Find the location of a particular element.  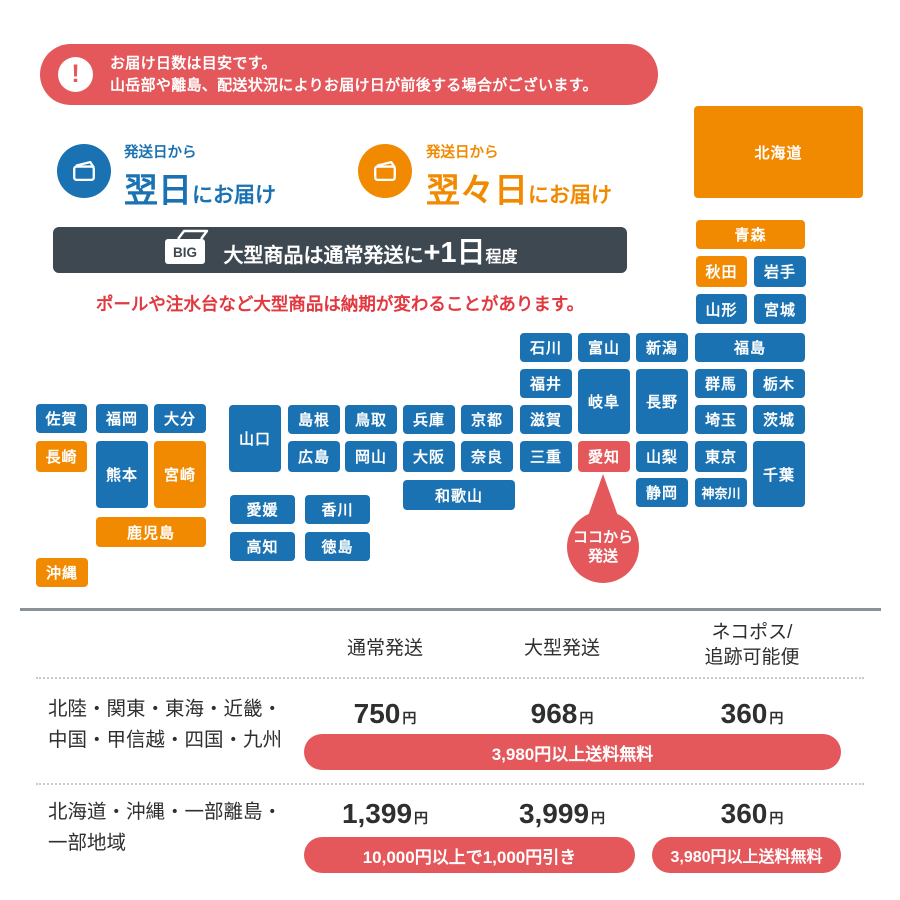

legend-two-days-prefix: 発送日から is located at coordinates (462, 153).